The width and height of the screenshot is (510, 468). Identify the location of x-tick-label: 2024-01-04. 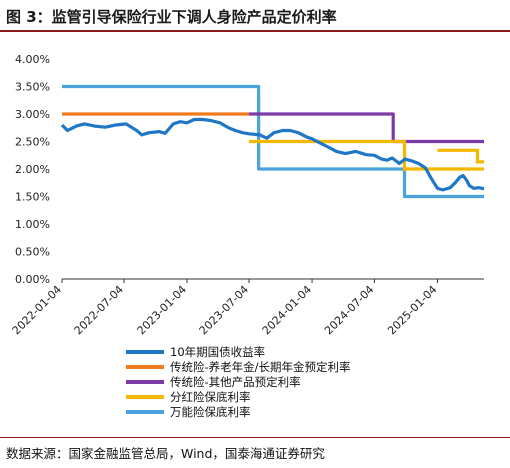
(287, 310).